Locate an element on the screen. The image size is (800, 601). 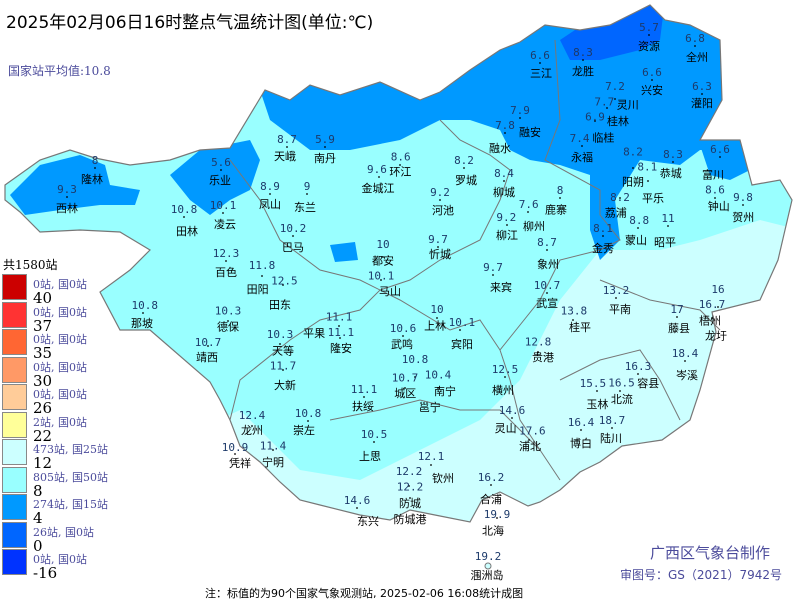
station-name: 陆川 is located at coordinates (611, 438).